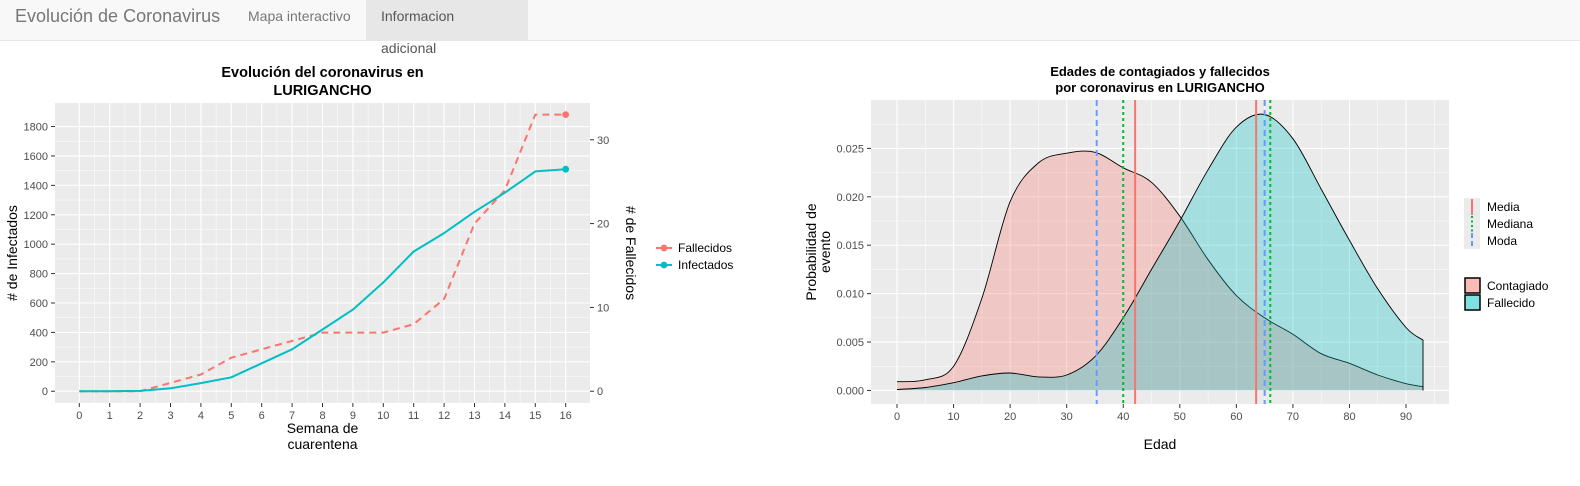  I want to click on x-tick-label: 5, so click(231, 416).